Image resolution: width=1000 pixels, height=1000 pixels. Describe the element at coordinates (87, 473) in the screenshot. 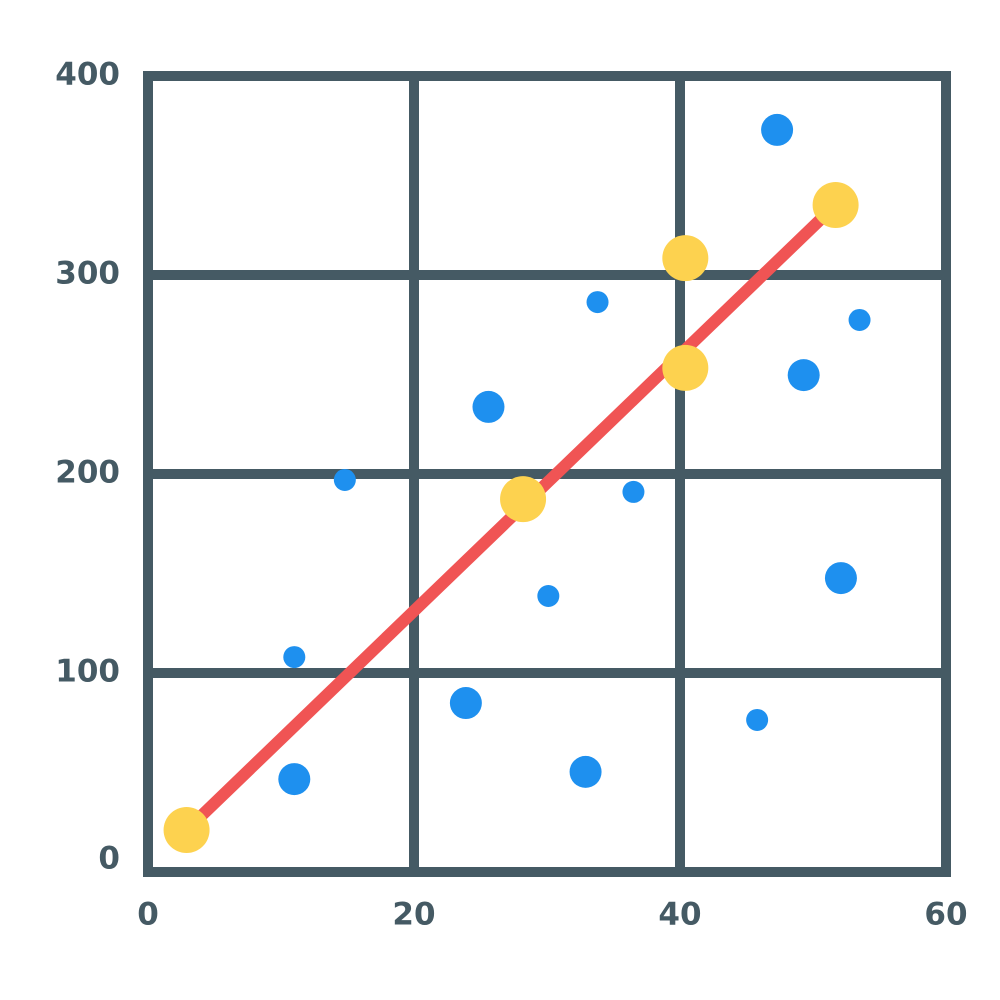

I see `y-tick-label: 200` at that location.